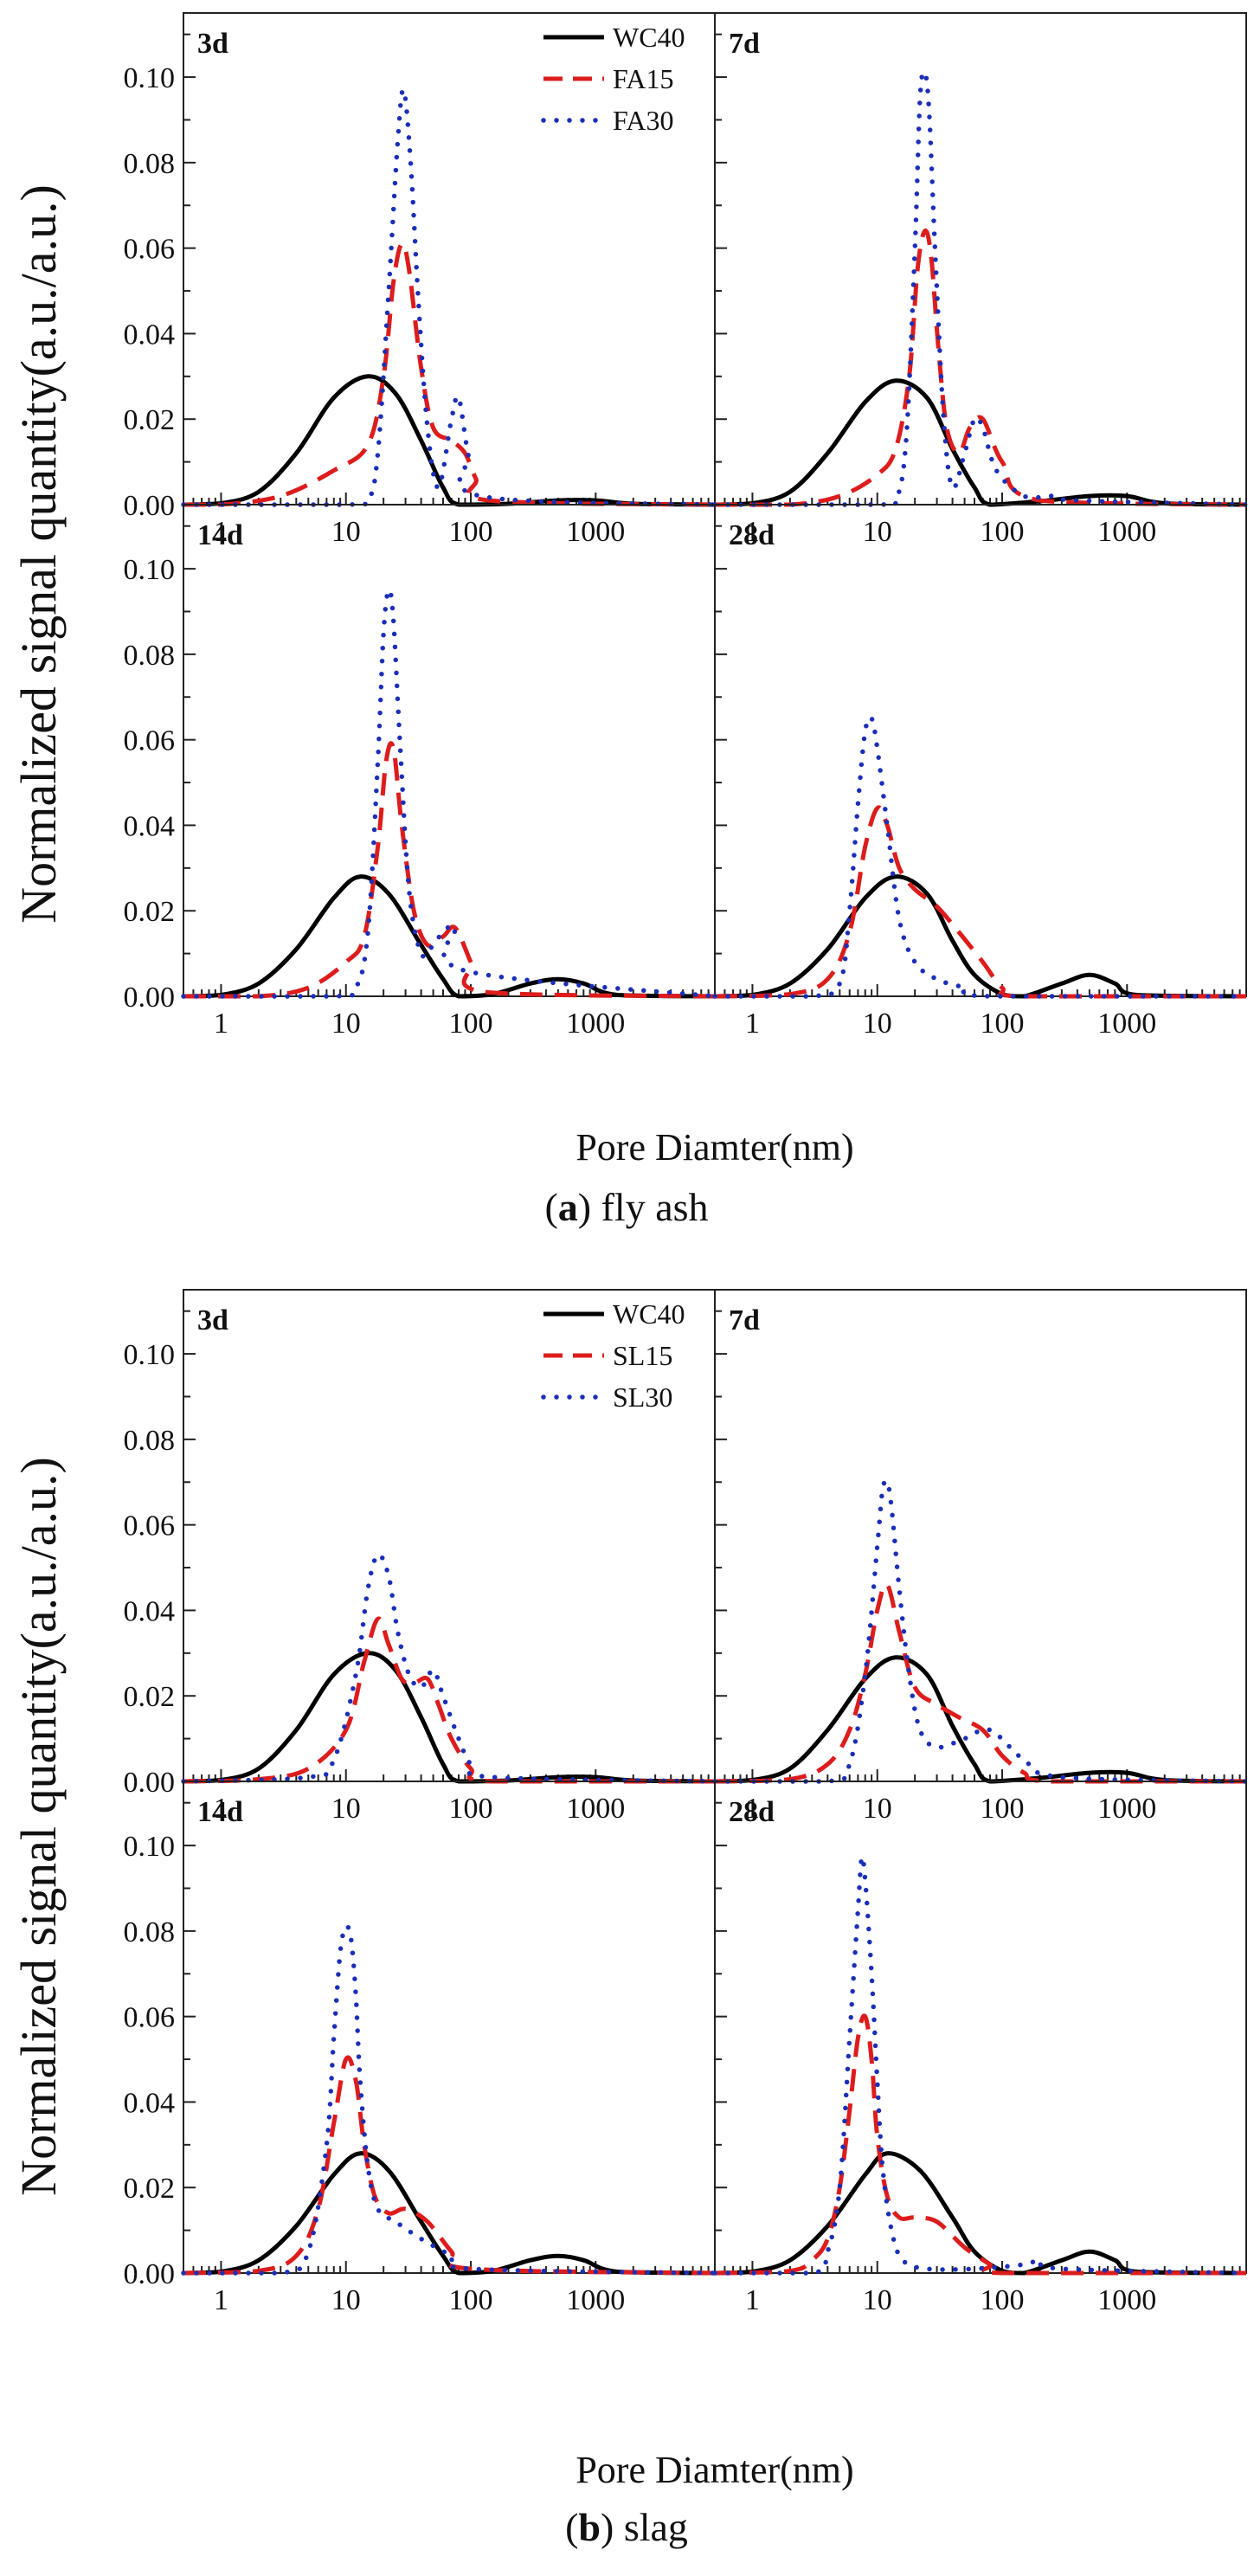  Describe the element at coordinates (38, 554) in the screenshot. I see `y-axis-label: Normalized signal quantity(a.u./a.u.)` at that location.